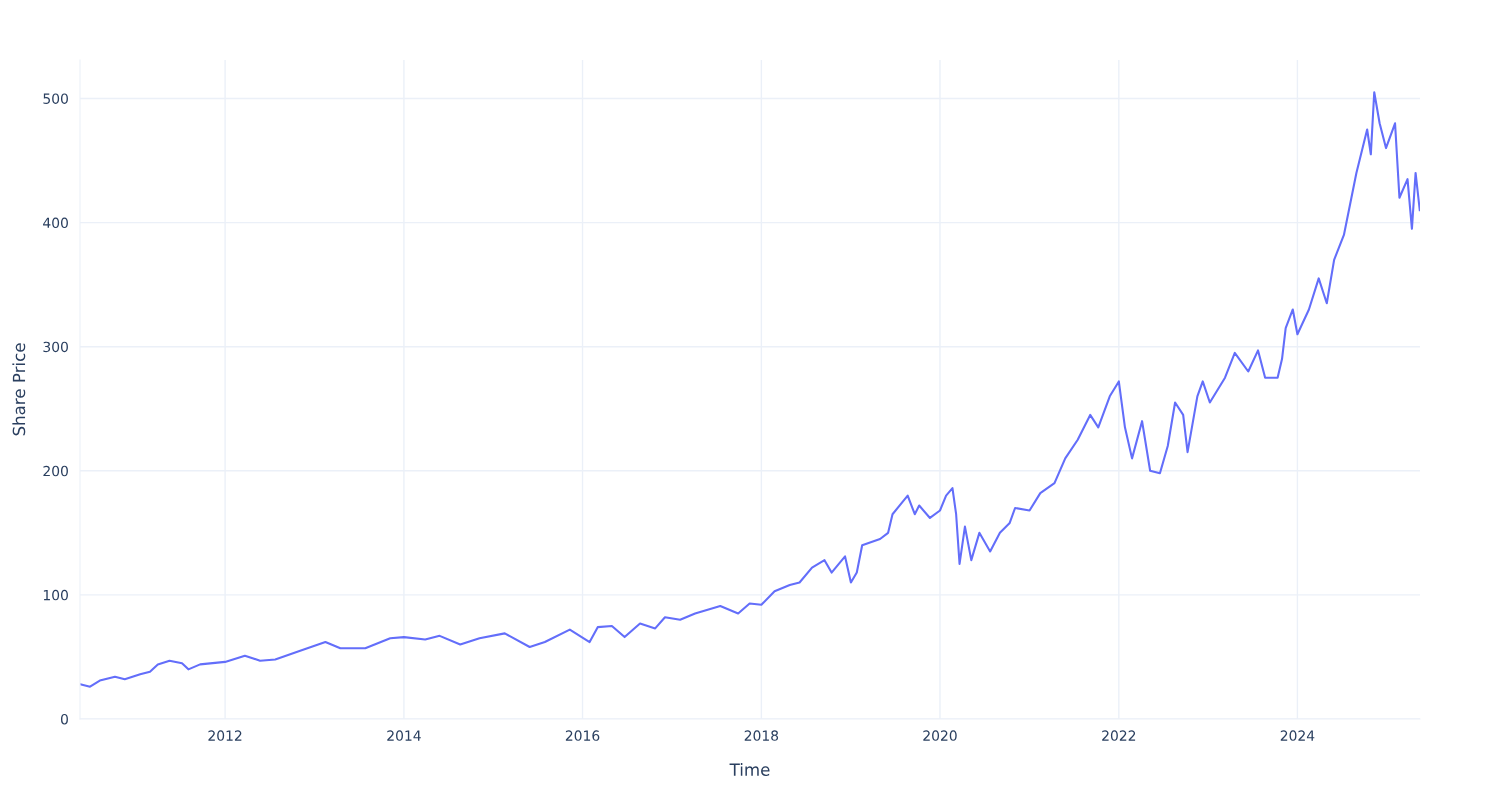  What do you see at coordinates (761, 735) in the screenshot?
I see `x-tick-label: 2018` at bounding box center [761, 735].